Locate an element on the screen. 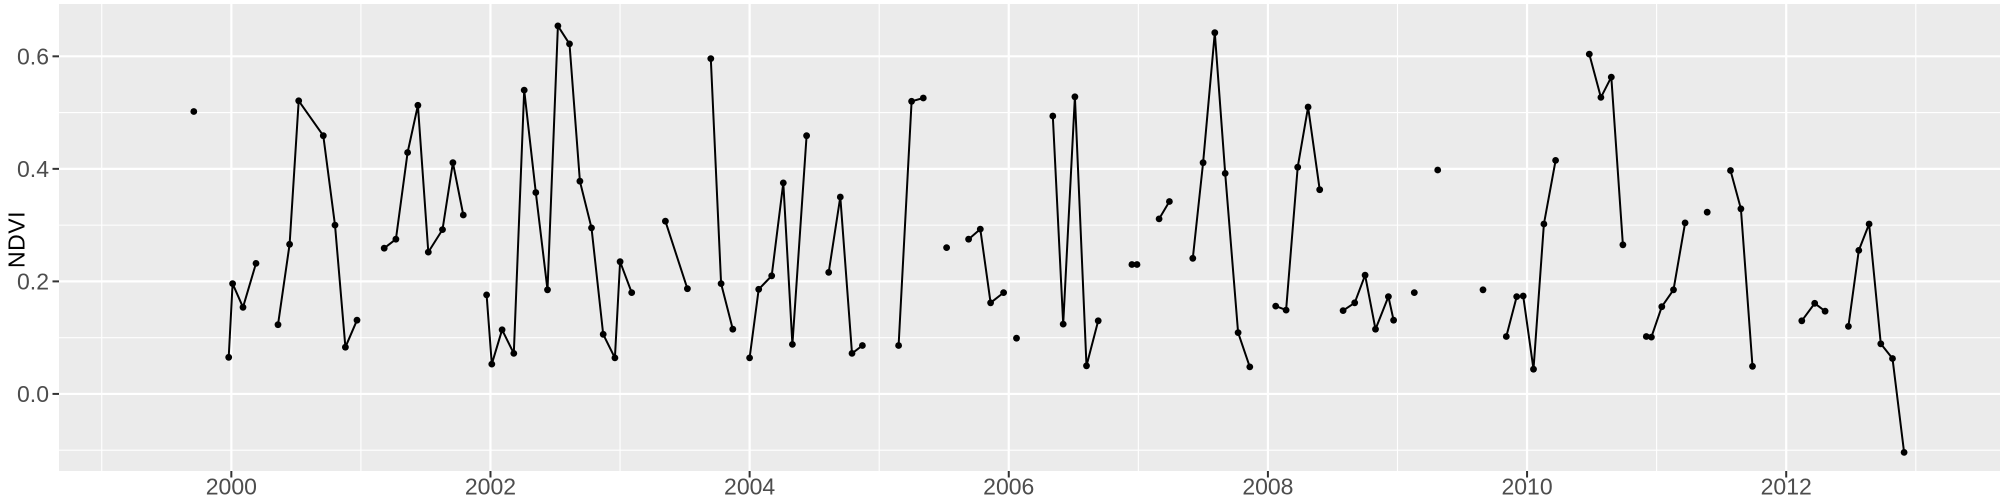 The width and height of the screenshot is (2000, 500). x-tick-label: 2006 is located at coordinates (1008, 487).